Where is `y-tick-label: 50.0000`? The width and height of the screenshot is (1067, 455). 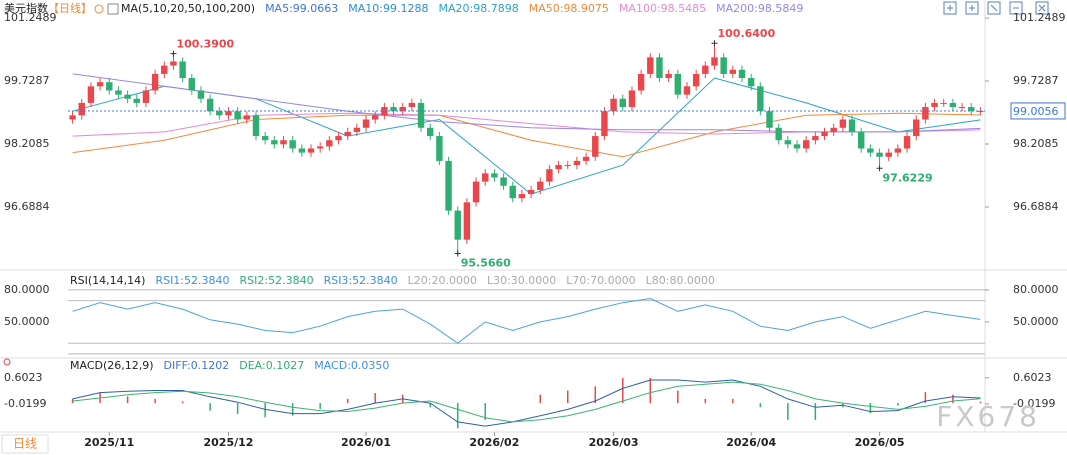
y-tick-label: 50.0000 is located at coordinates (1036, 321).